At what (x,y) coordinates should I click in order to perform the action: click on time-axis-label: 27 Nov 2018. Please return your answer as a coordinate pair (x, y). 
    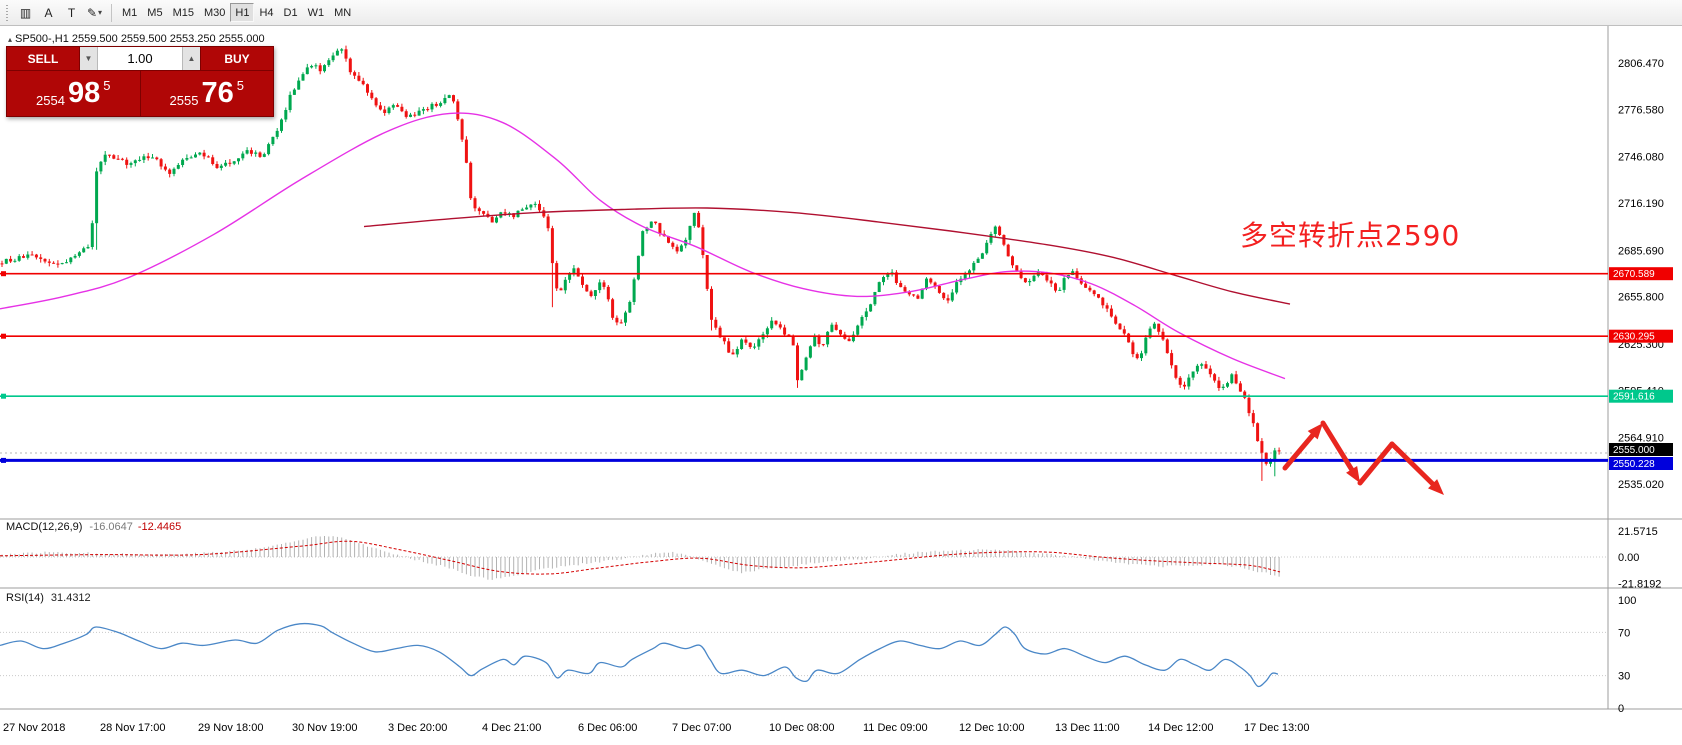
    Looking at the image, I should click on (34, 728).